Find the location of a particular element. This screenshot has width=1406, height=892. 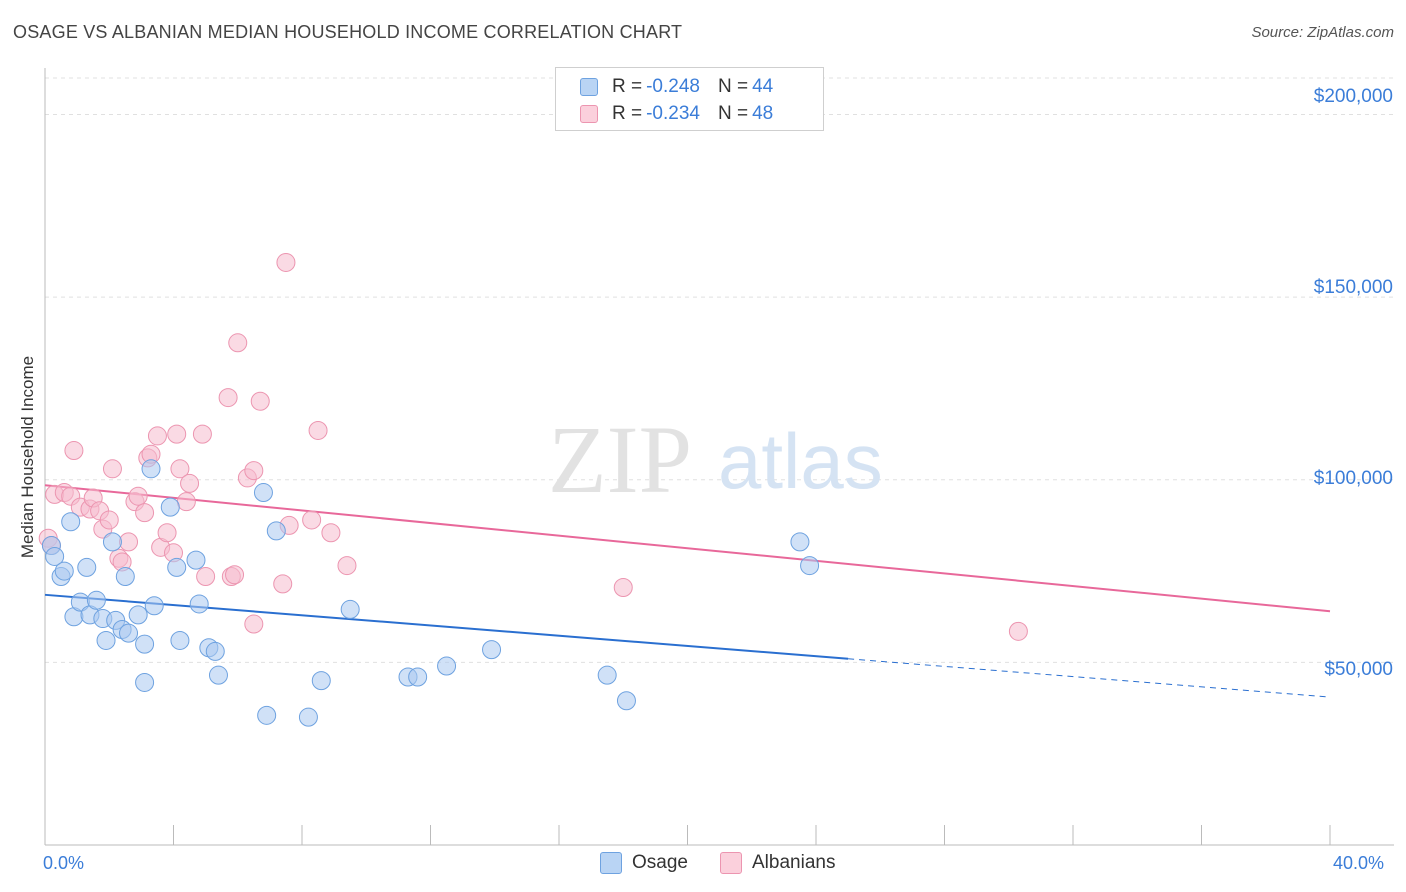

osage-legend-label: Osage is located at coordinates (660, 862).